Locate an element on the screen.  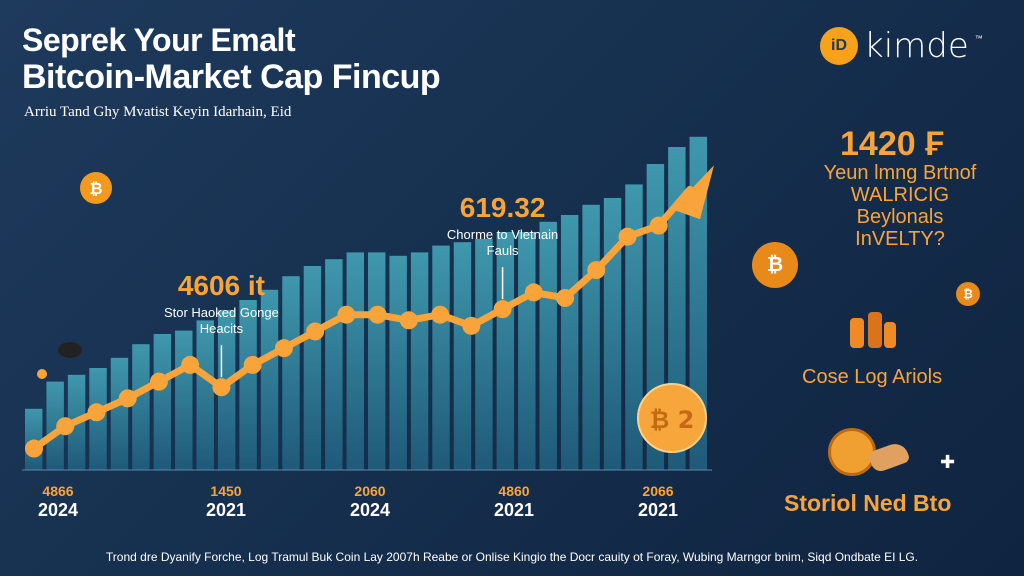
brand-trademark: ™ is located at coordinates (978, 38).